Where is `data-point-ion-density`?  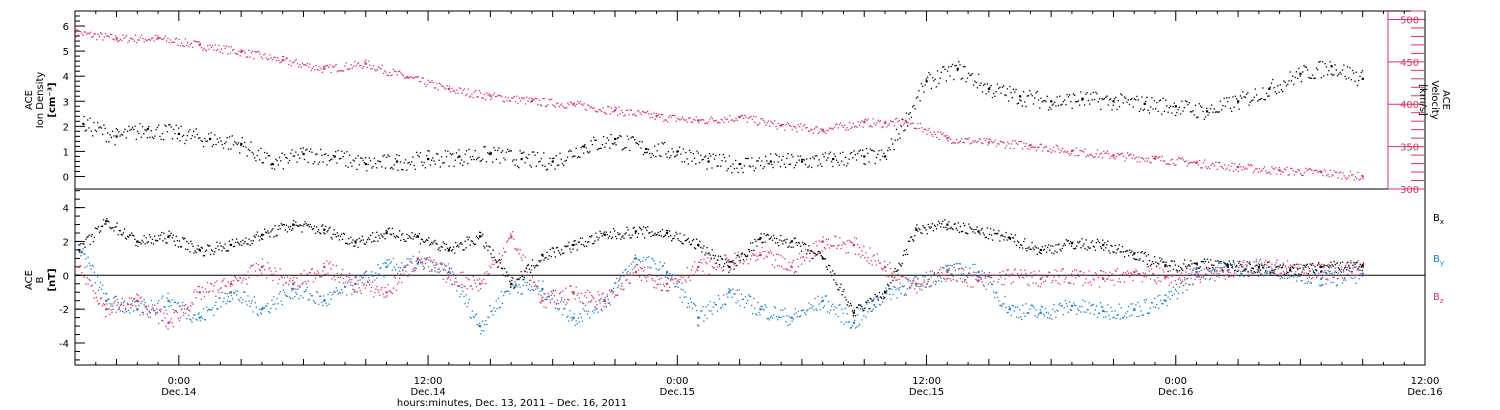
data-point-ion-density is located at coordinates (1051, 101).